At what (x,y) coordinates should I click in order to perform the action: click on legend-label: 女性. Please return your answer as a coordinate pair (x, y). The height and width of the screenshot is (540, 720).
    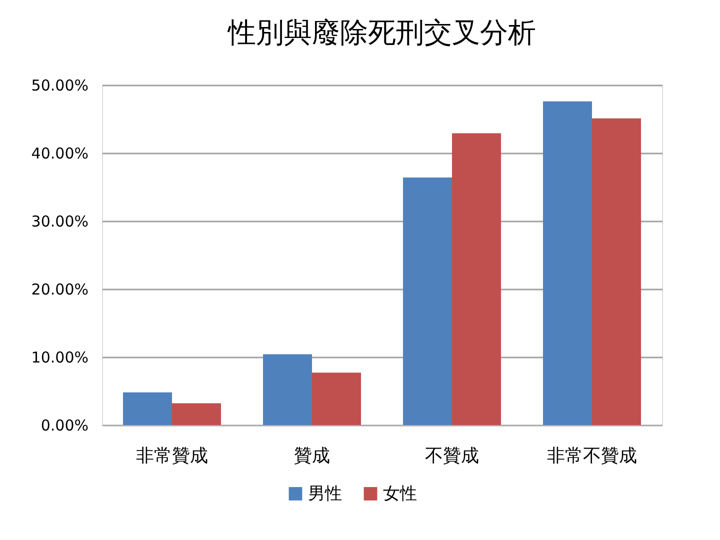
    Looking at the image, I should click on (400, 494).